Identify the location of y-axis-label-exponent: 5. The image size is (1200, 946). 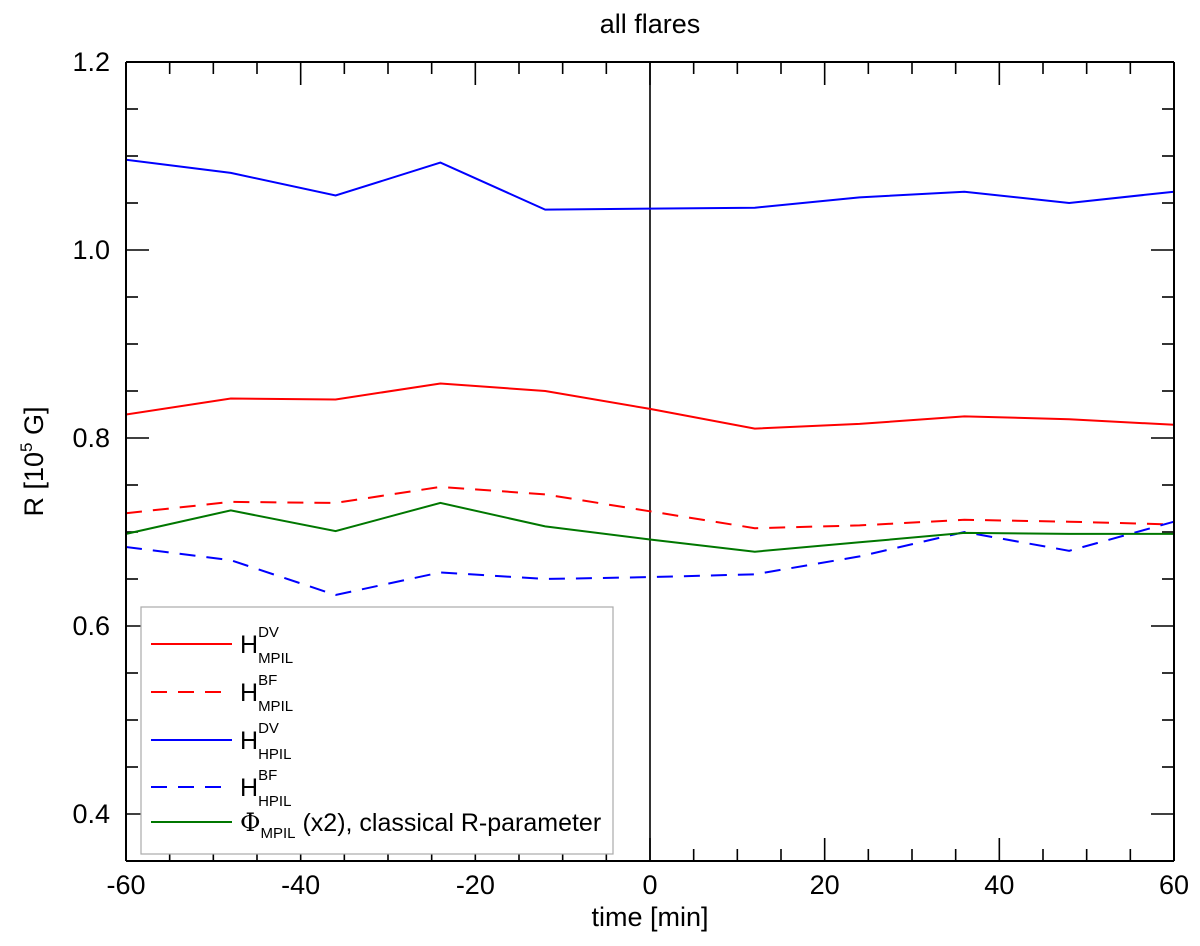
(26, 447).